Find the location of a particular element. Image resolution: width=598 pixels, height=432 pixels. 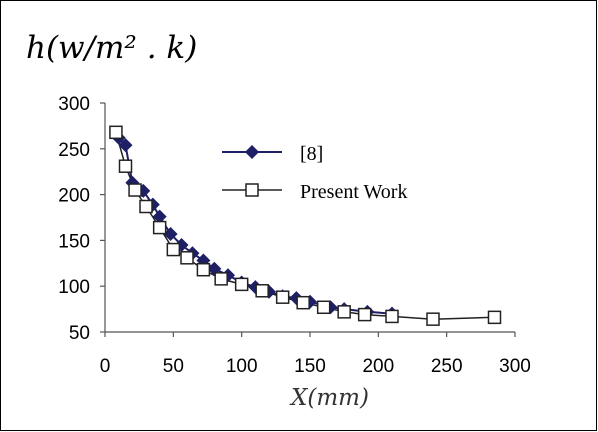

y-tick-label: 50 is located at coordinates (79, 333).